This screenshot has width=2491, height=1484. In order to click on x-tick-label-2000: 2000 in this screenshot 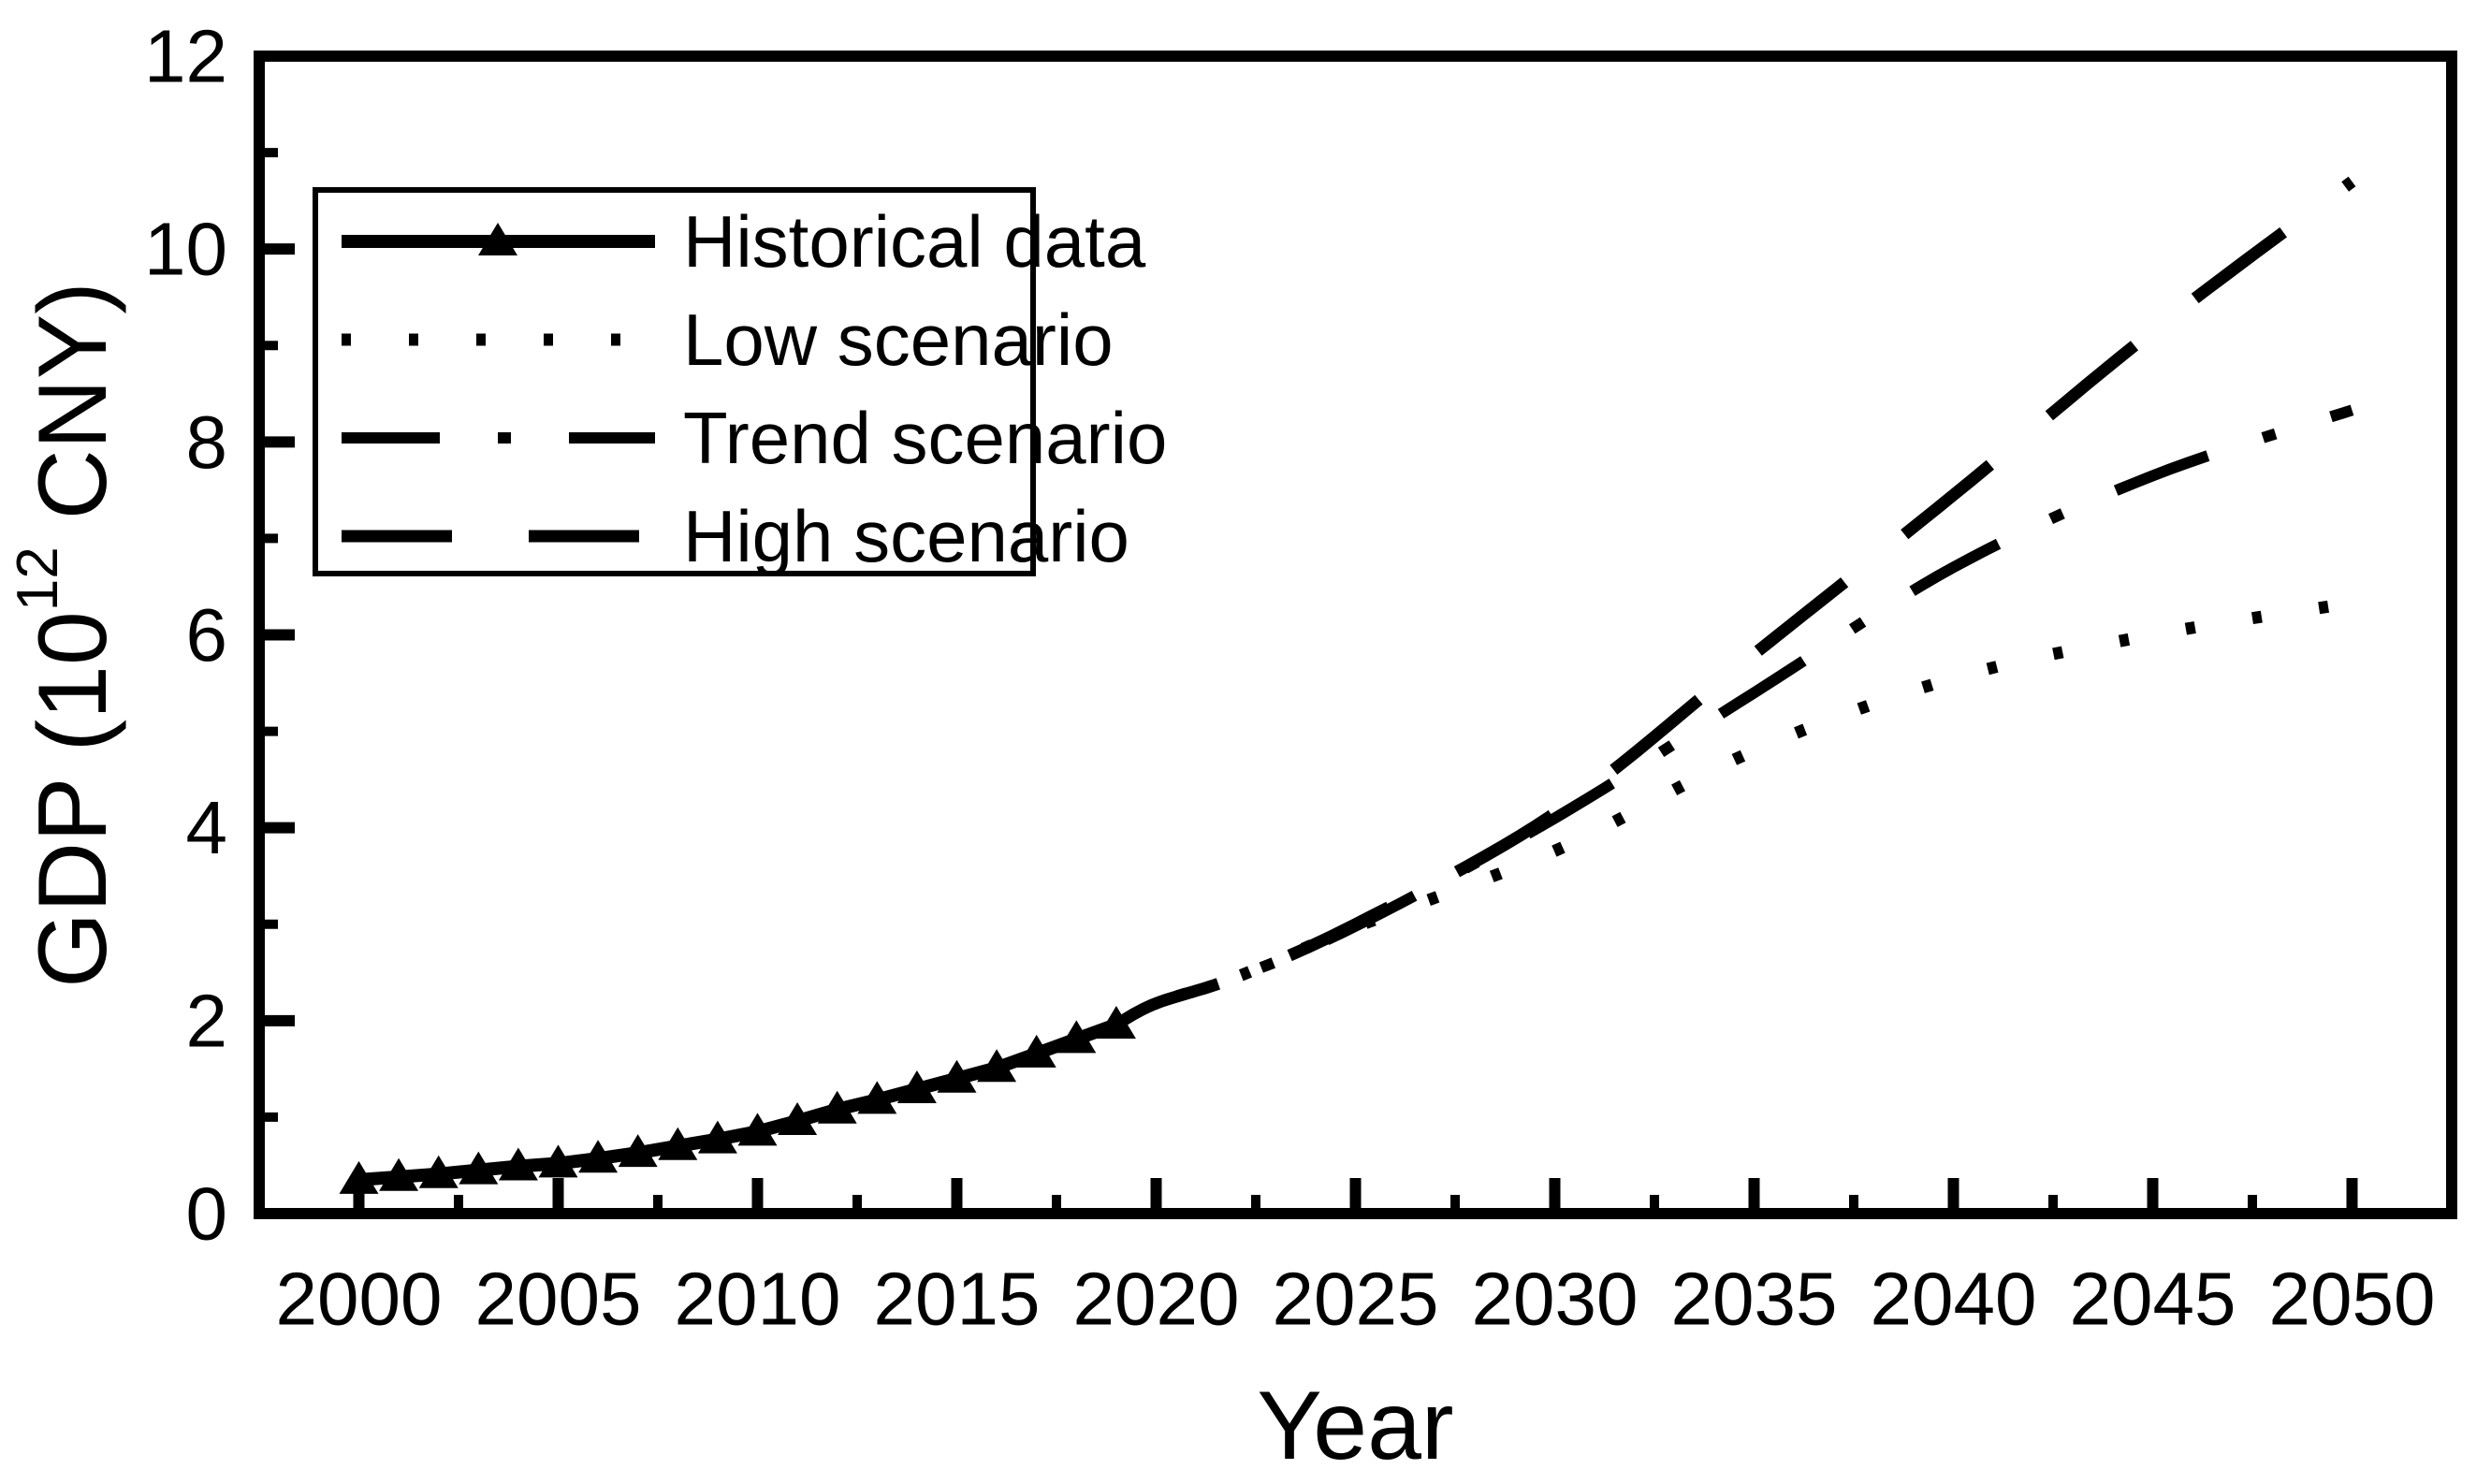, I will do `click(359, 1299)`.